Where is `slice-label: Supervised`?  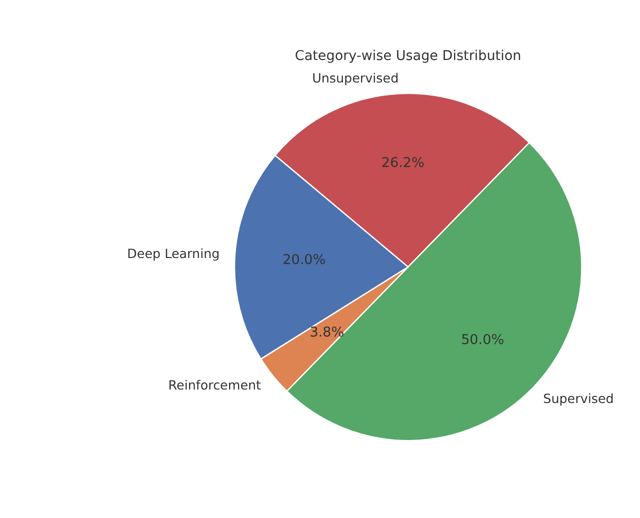 slice-label: Supervised is located at coordinates (578, 398).